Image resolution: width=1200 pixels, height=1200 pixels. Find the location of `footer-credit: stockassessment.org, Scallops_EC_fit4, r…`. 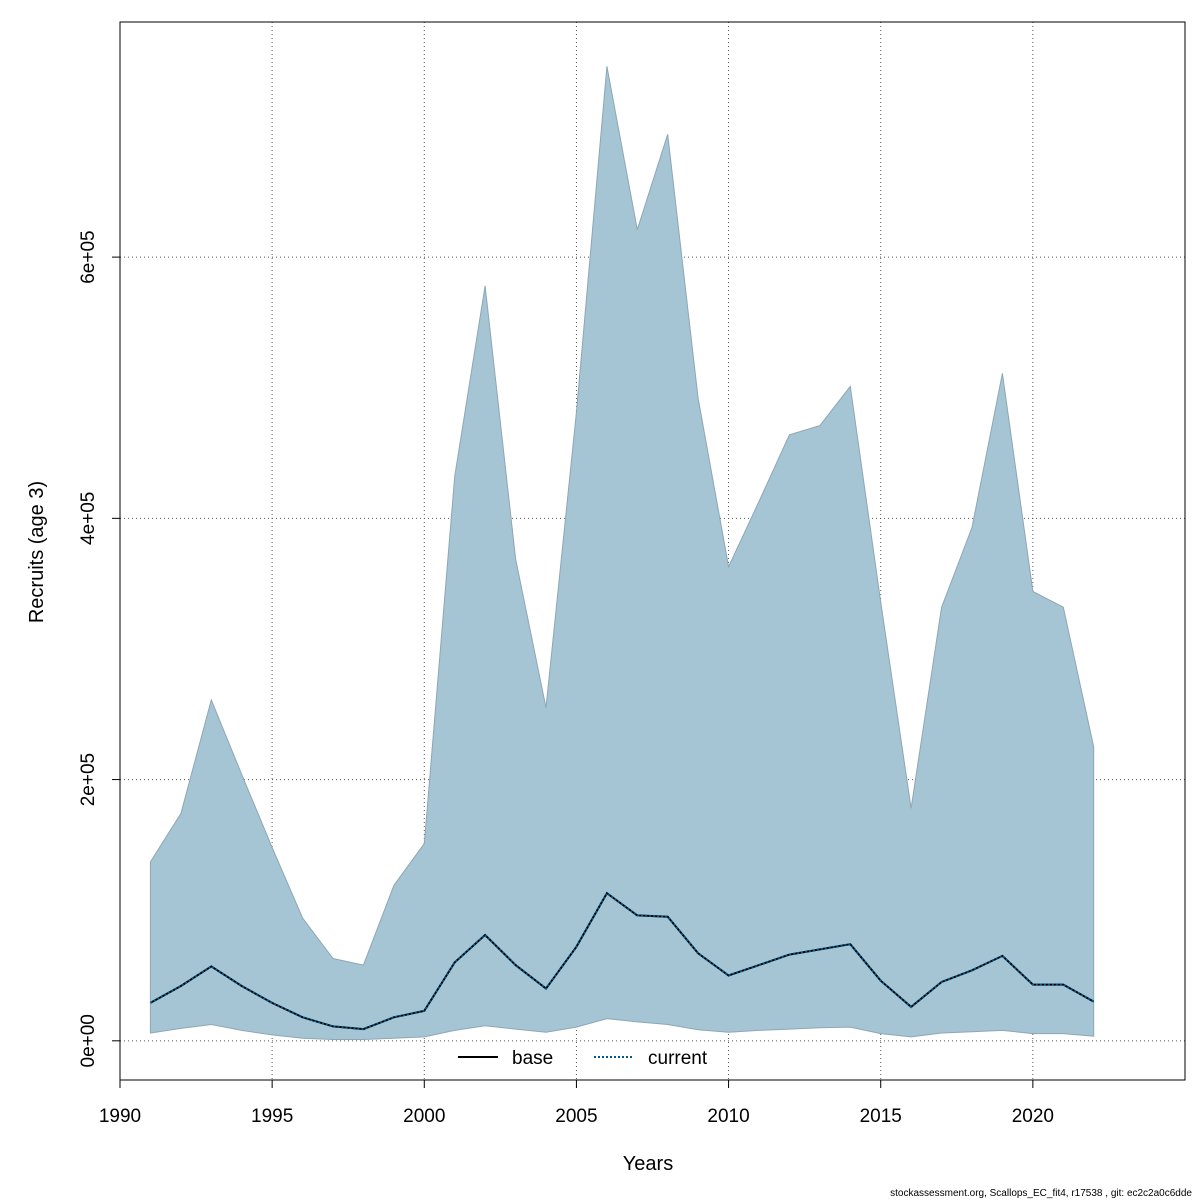

footer-credit: stockassessment.org, Scallops_EC_fit4, r… is located at coordinates (1041, 1193).